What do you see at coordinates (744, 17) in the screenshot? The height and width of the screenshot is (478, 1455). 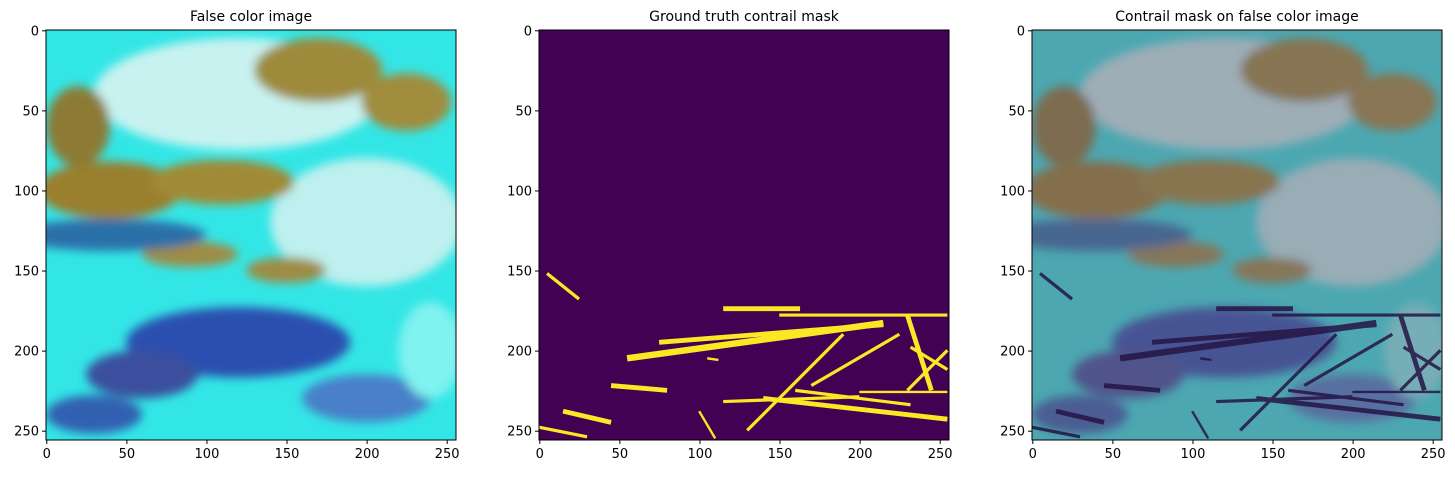 I see `chart-title: Ground truth contrail mask` at bounding box center [744, 17].